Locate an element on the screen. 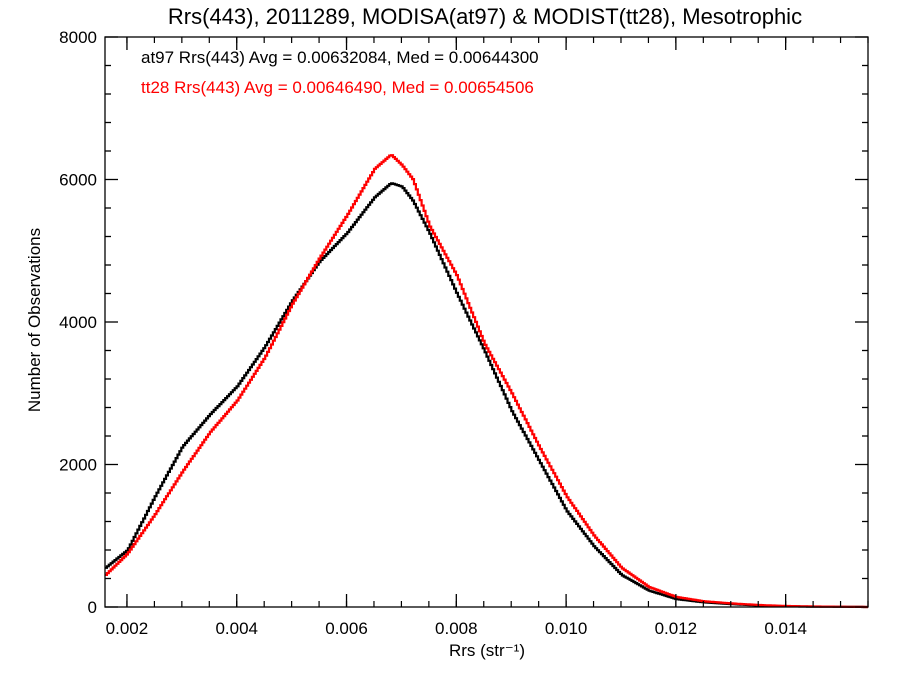  x-axis-label: Rrs (str⁻¹) is located at coordinates (487, 650).